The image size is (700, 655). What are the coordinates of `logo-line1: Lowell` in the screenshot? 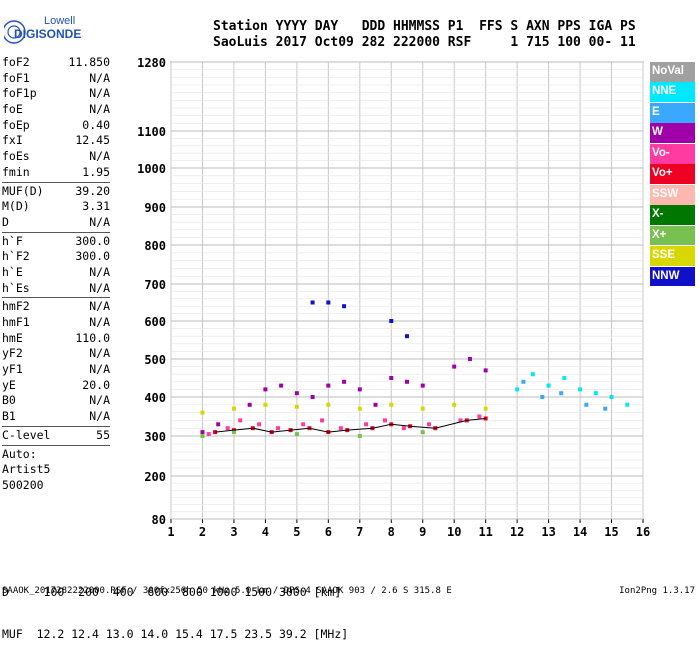 It's located at (59, 21).